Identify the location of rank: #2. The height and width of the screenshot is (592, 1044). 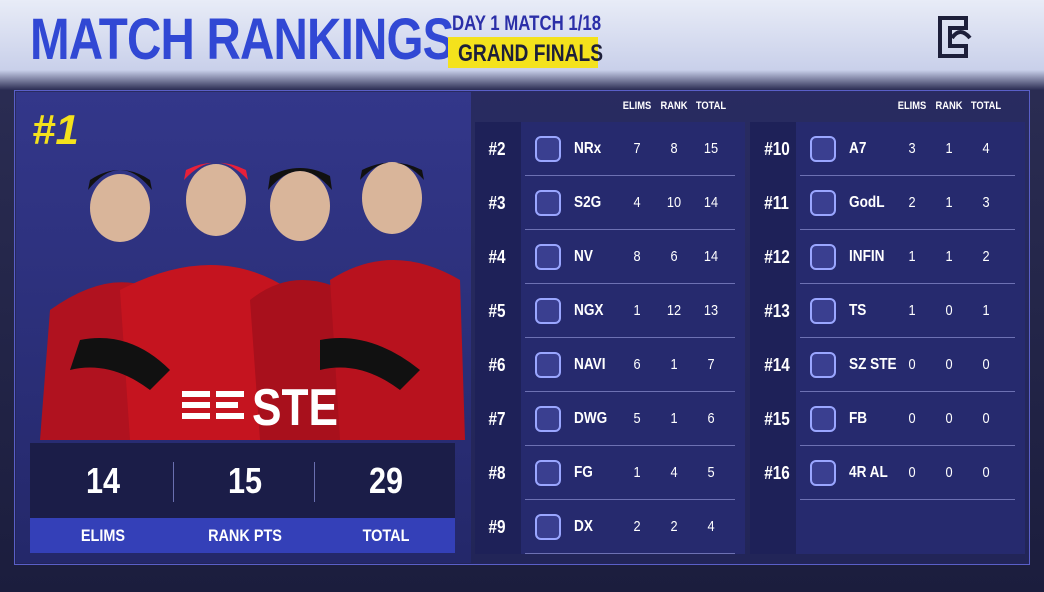
(497, 149).